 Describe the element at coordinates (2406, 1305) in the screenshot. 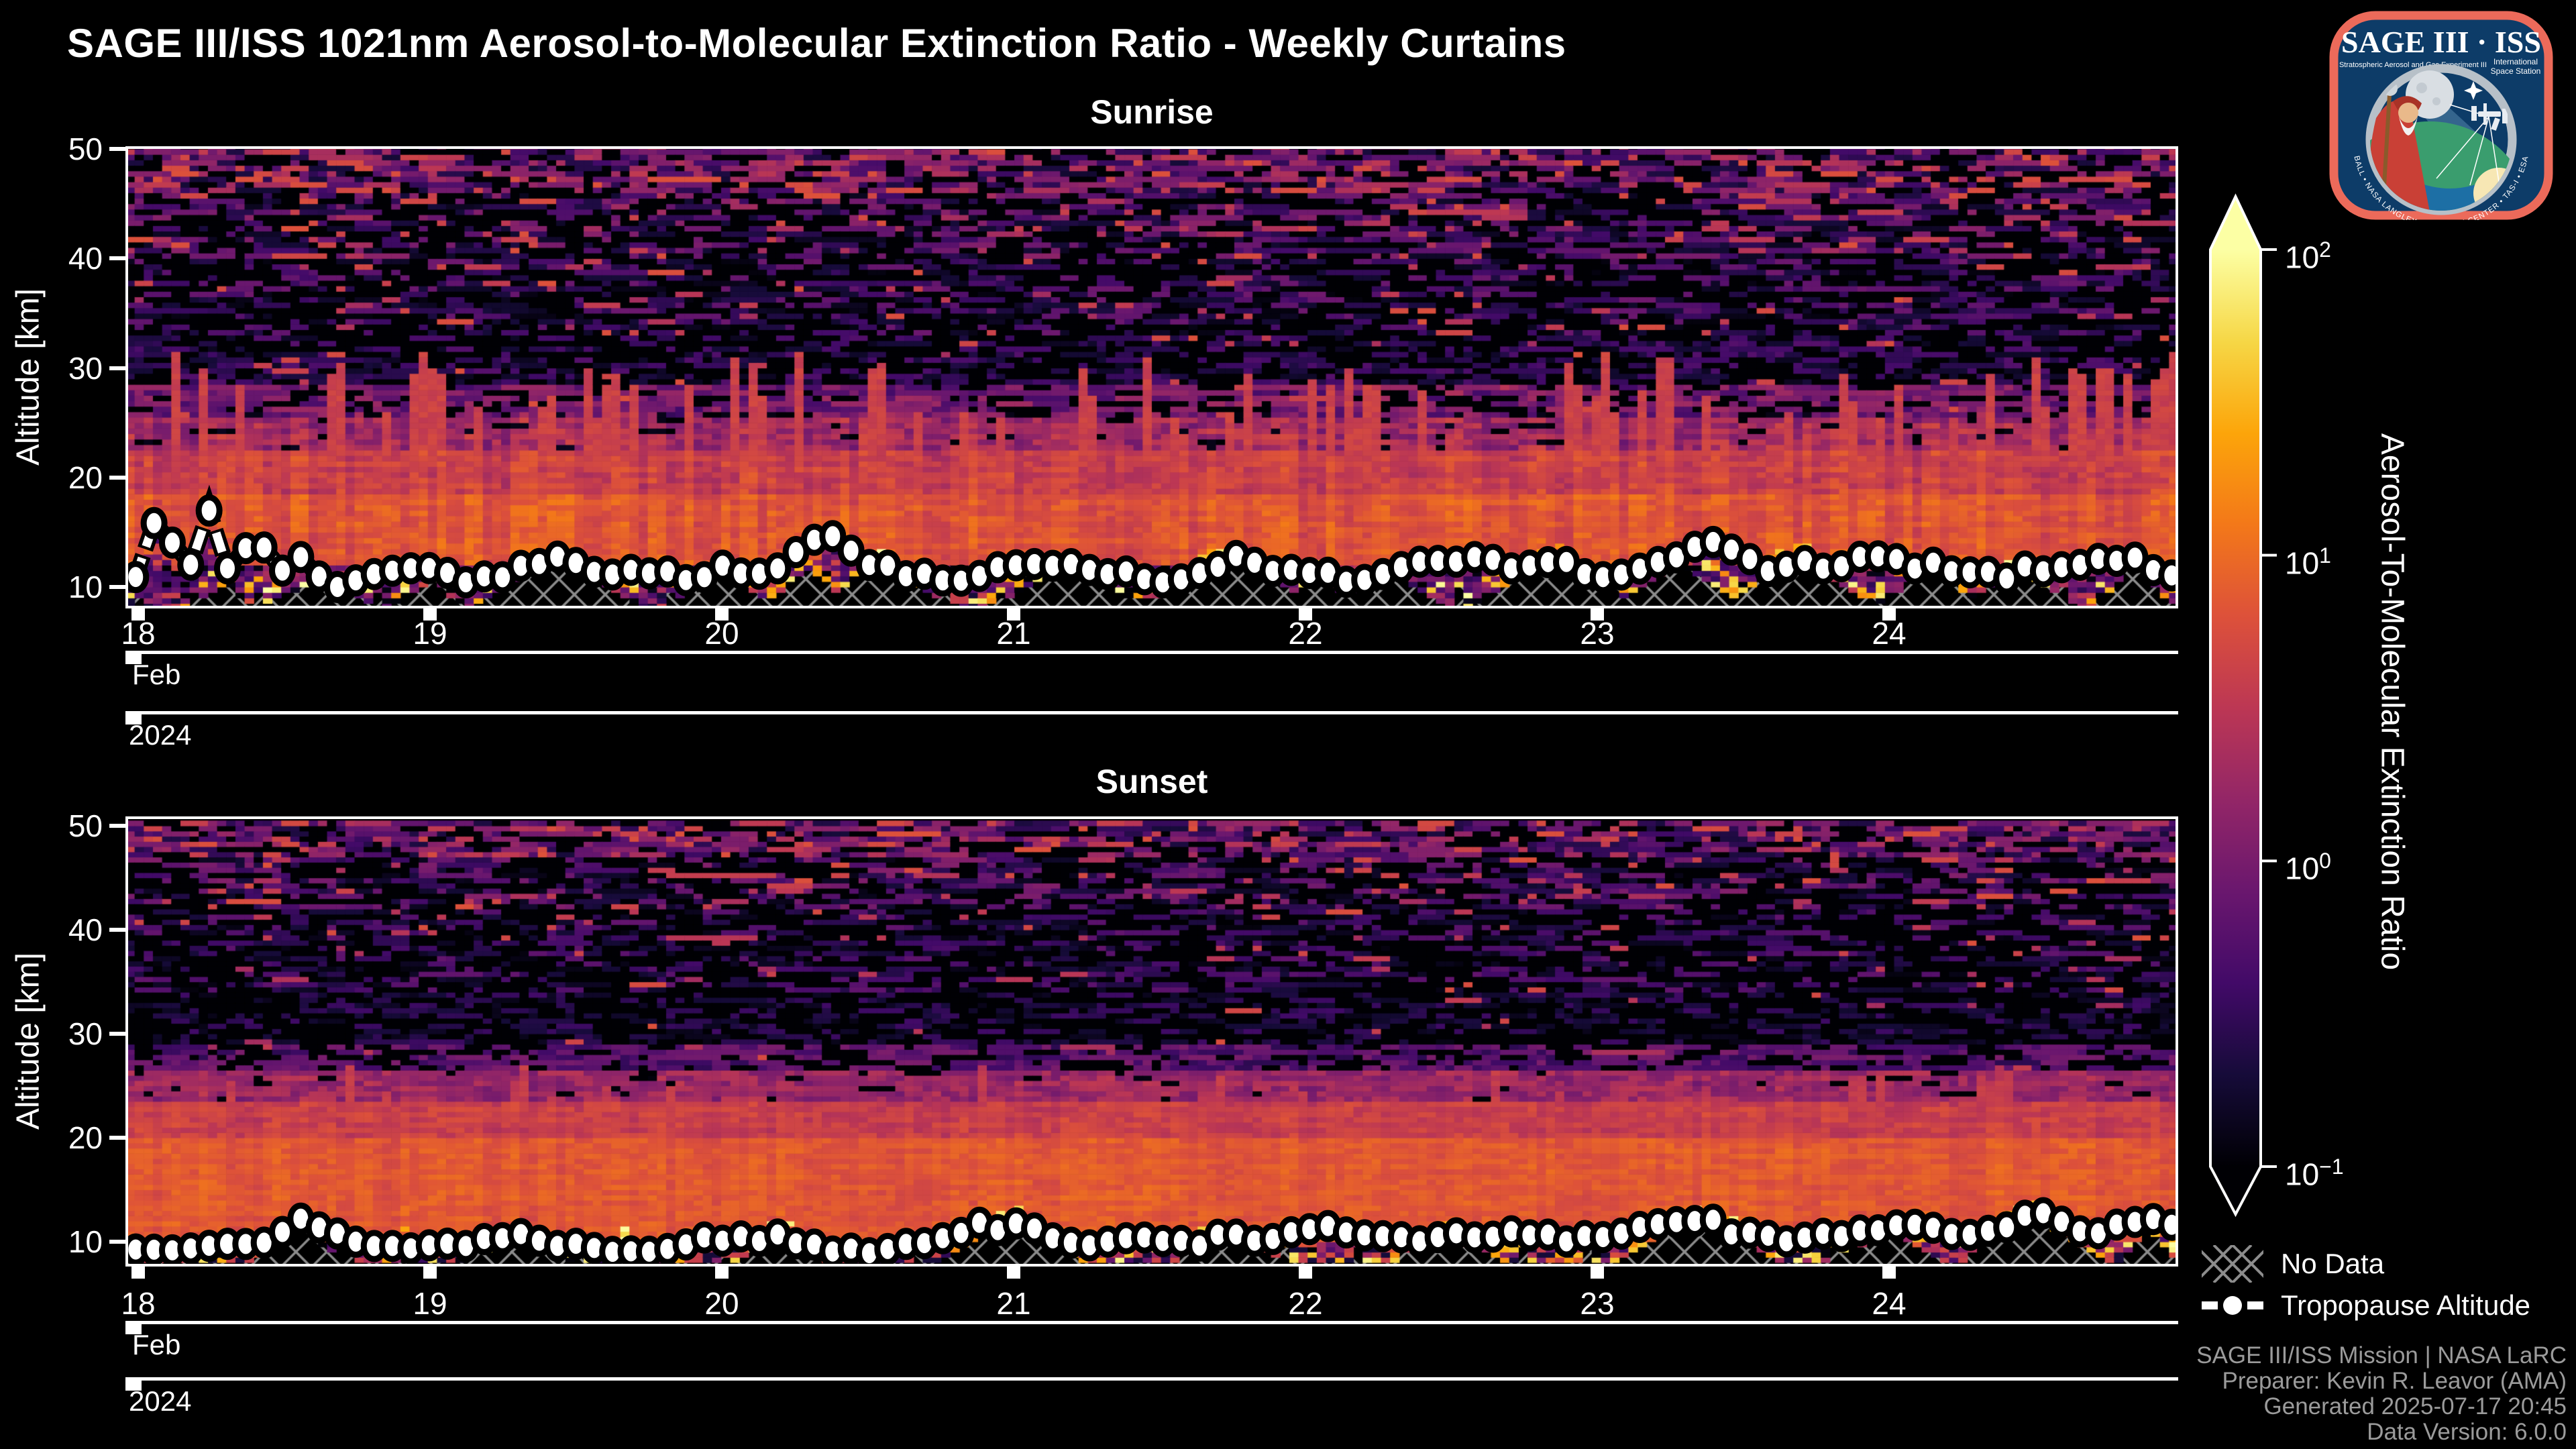

I see `legend-label-tropopause: Tropopause Altitude` at that location.